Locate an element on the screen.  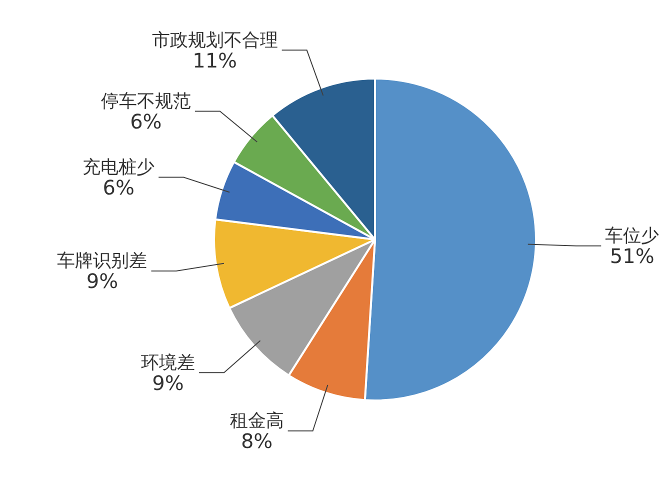
data-label: 51% is located at coordinates (632, 256).